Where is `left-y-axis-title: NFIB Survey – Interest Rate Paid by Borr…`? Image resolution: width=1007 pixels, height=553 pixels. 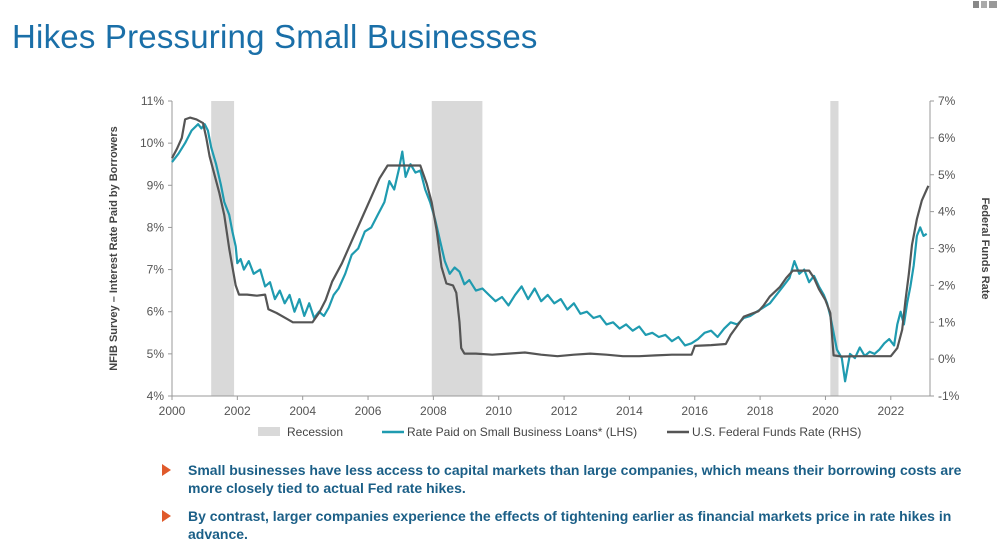 left-y-axis-title: NFIB Survey – Interest Rate Paid by Borr… is located at coordinates (114, 248).